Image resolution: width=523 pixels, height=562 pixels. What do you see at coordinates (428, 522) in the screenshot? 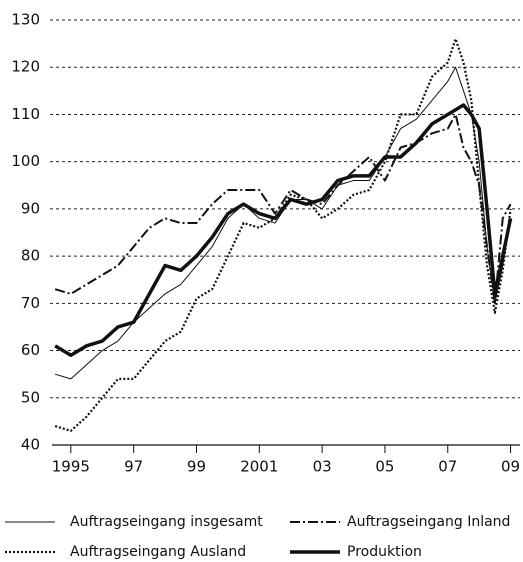
I see `legend-label: Auftragseingang Inland` at bounding box center [428, 522].